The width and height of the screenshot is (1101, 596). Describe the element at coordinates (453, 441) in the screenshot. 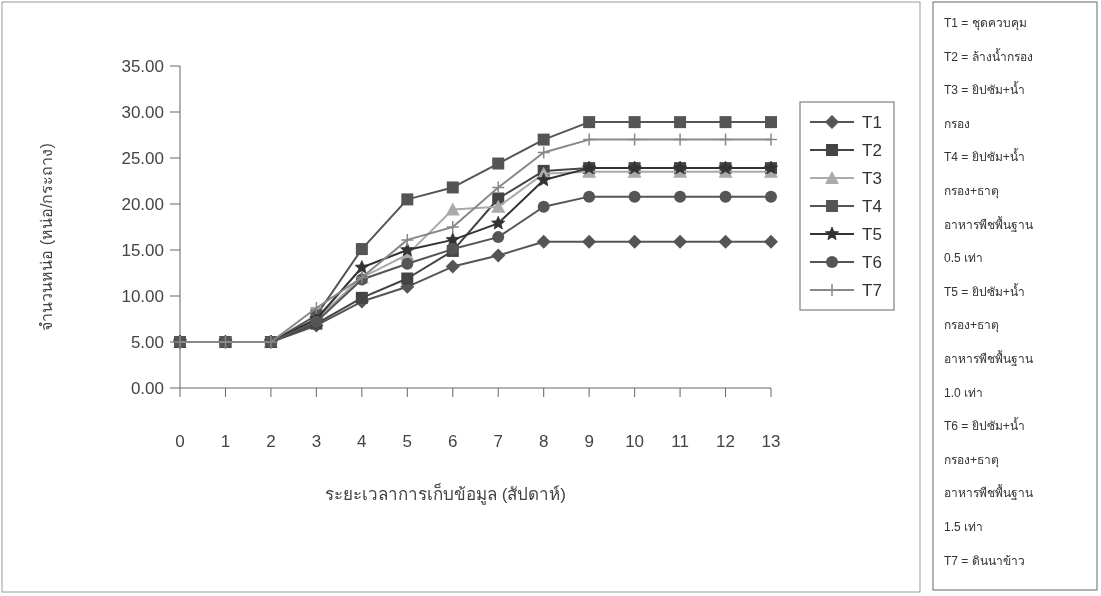

I see `x-tick-label: 6` at that location.